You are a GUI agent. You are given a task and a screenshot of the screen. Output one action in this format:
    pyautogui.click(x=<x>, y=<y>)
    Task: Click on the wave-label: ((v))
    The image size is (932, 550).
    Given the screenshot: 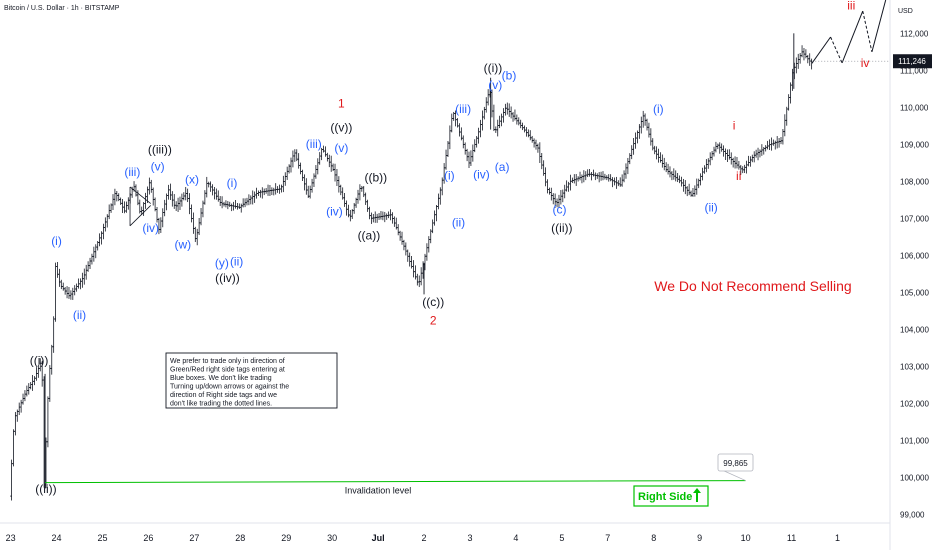 What is the action you would take?
    pyautogui.click(x=341, y=127)
    